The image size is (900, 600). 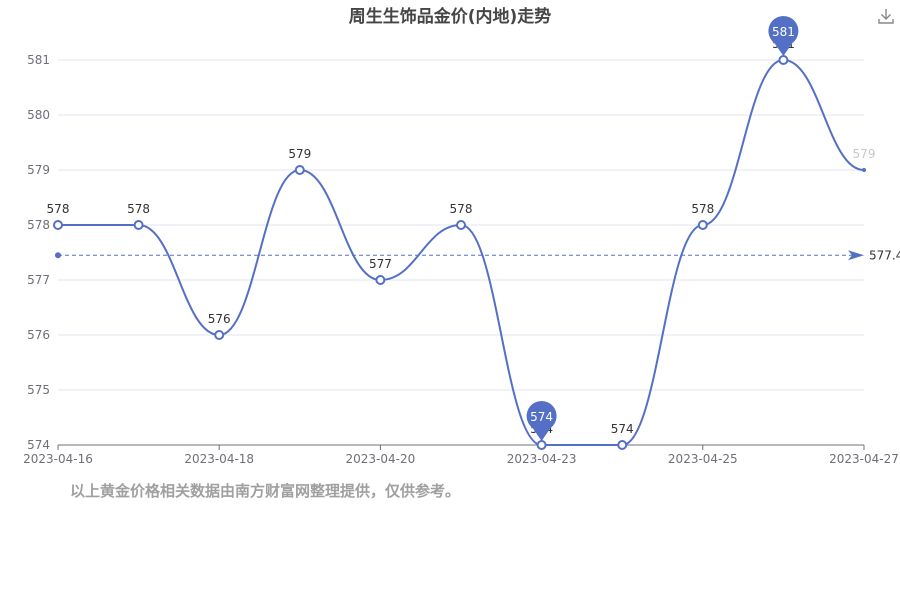 I want to click on min-marker-label: 574, so click(x=541, y=417).